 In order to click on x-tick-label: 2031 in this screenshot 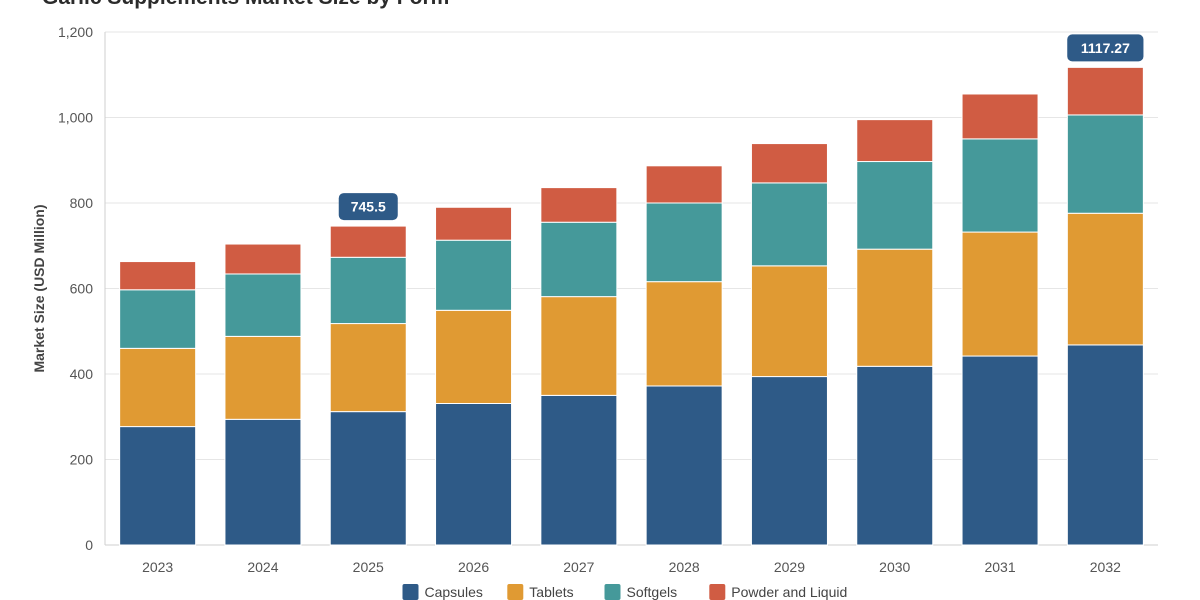, I will do `click(999, 567)`.